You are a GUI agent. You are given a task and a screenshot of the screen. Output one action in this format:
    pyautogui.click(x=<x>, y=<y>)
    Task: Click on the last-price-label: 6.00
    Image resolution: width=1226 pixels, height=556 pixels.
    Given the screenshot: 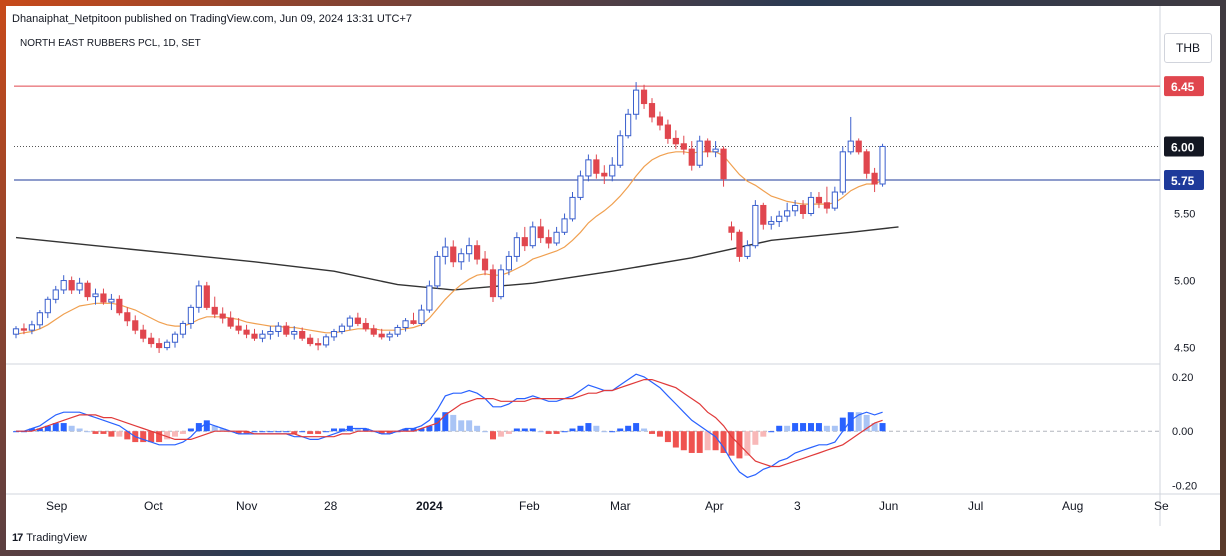 What is the action you would take?
    pyautogui.click(x=1183, y=147)
    